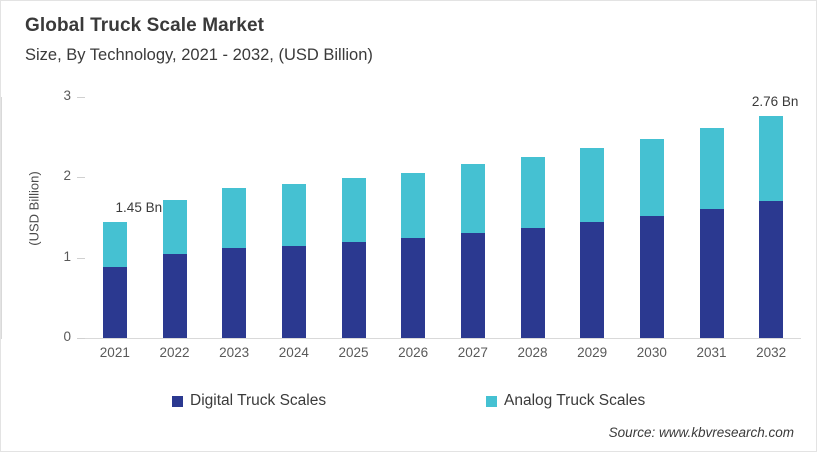 This screenshot has height=452, width=817. Describe the element at coordinates (443, 338) in the screenshot. I see `x-axis-line` at that location.